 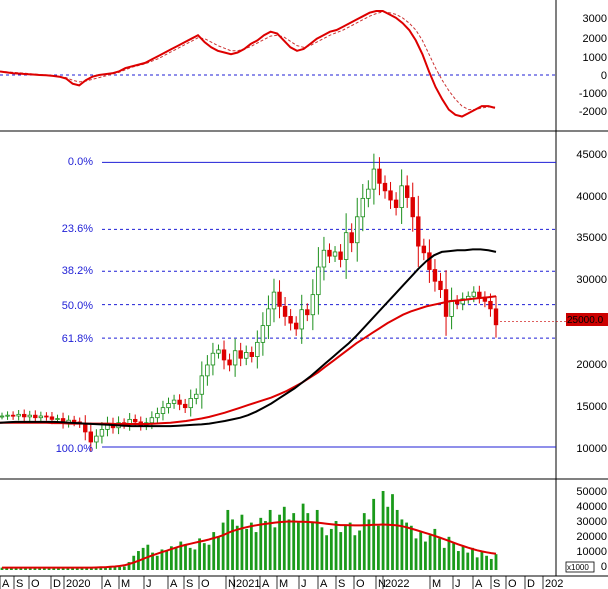 I want to click on x-tick-label-23: A, so click(x=479, y=583).